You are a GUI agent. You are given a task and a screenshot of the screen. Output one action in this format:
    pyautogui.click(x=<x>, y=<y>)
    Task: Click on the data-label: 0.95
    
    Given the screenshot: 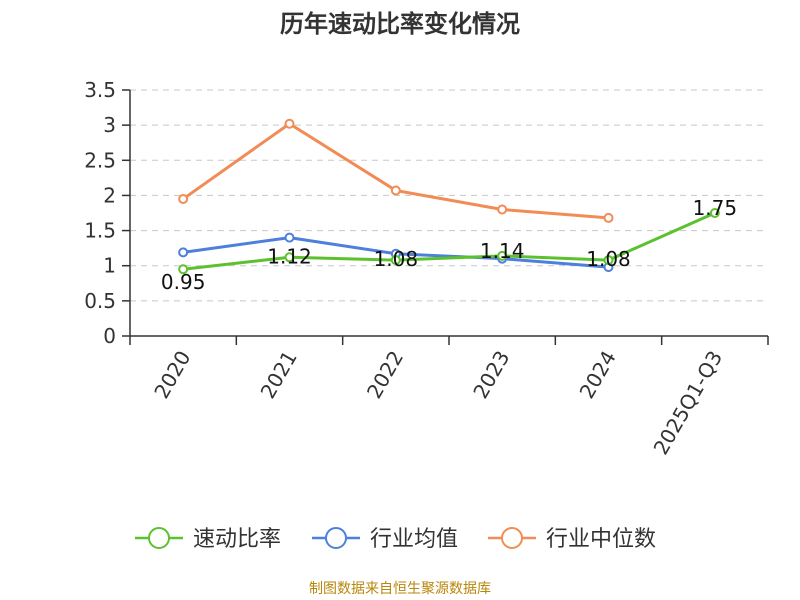 What is the action you would take?
    pyautogui.click(x=183, y=282)
    